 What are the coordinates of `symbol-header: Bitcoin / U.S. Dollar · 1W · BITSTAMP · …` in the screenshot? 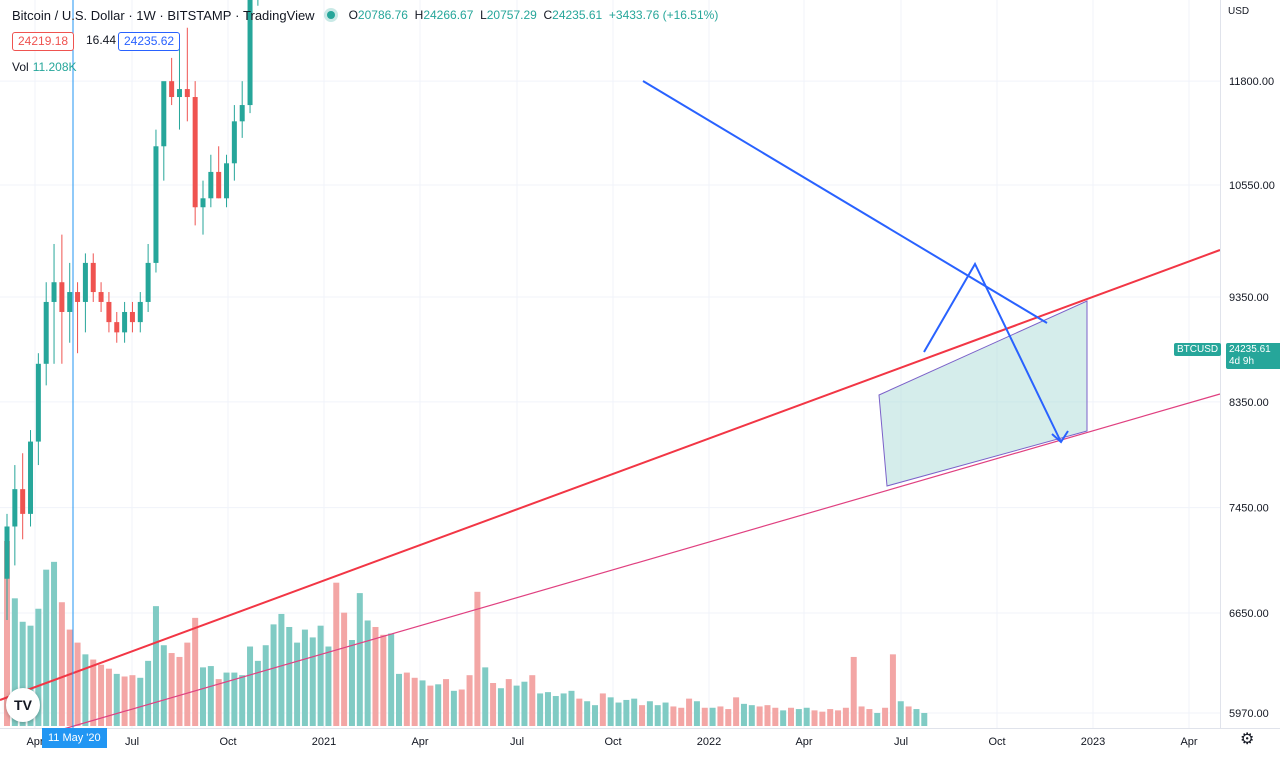 It's located at (365, 15).